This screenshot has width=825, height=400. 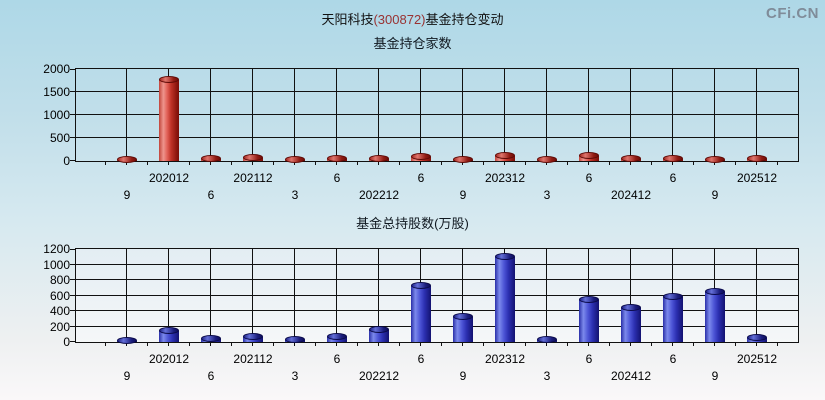 I want to click on page-title: 天阳科技(300872)基金持仓变动, so click(x=412, y=18).